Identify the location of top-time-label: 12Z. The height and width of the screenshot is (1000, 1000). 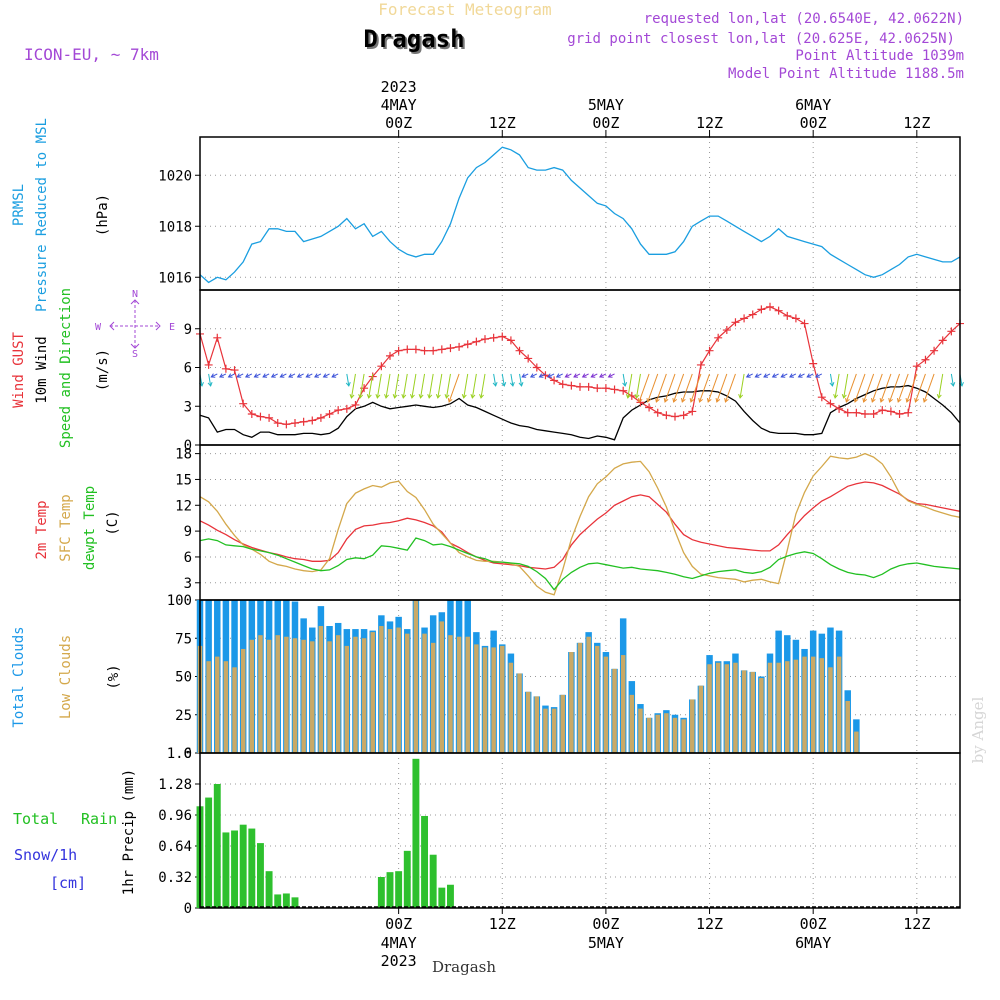
(502, 123).